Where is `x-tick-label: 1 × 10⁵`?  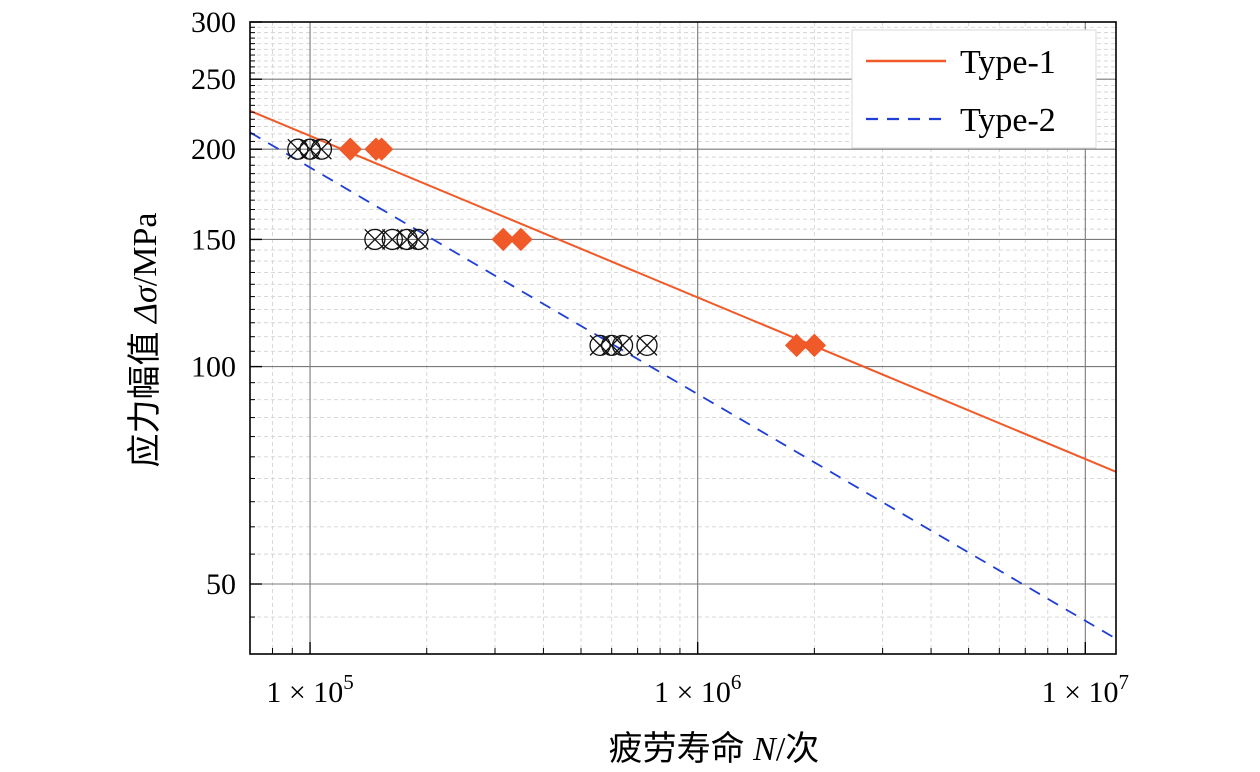 x-tick-label: 1 × 10⁵ is located at coordinates (309, 689).